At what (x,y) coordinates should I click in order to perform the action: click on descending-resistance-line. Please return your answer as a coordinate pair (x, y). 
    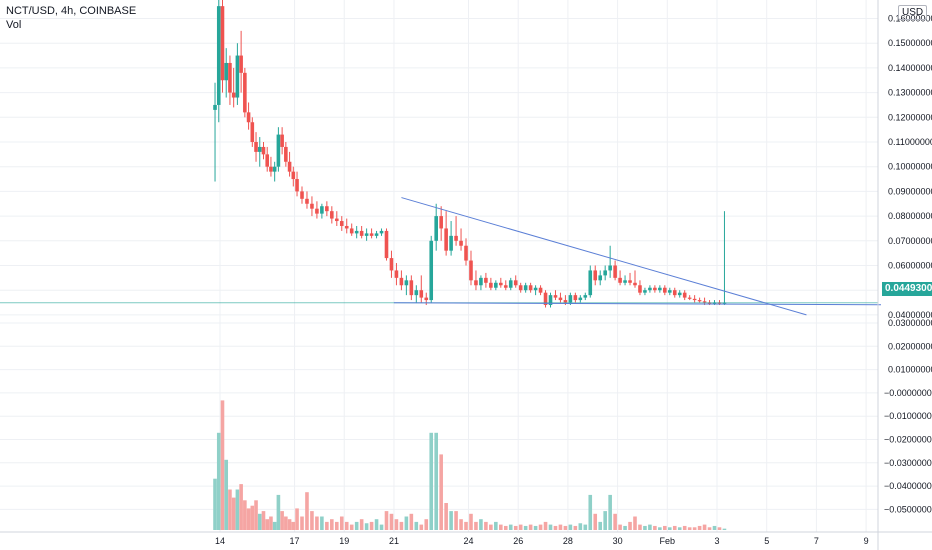
    Looking at the image, I should click on (604, 256).